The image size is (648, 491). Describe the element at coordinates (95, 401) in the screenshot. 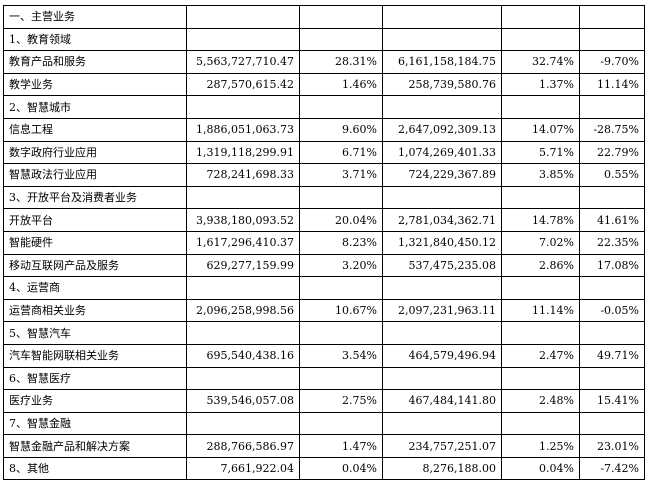

I see `segment-name-cell: 医疗业务` at that location.